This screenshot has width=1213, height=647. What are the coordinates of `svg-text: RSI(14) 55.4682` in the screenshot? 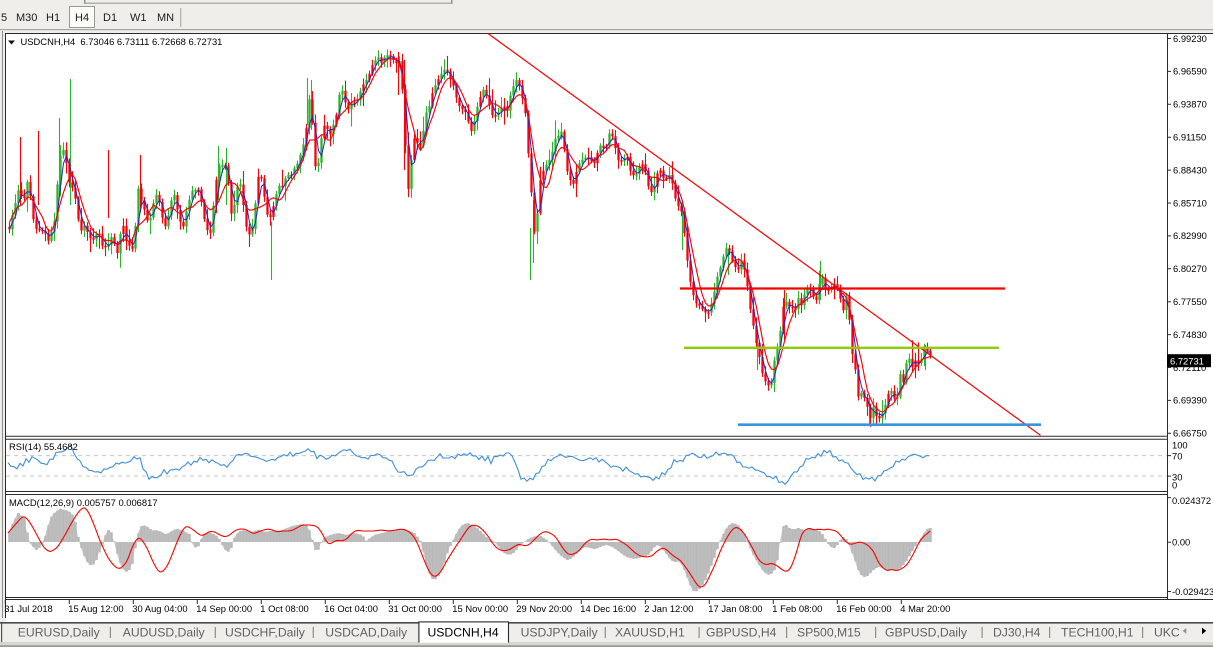 It's located at (43, 446).